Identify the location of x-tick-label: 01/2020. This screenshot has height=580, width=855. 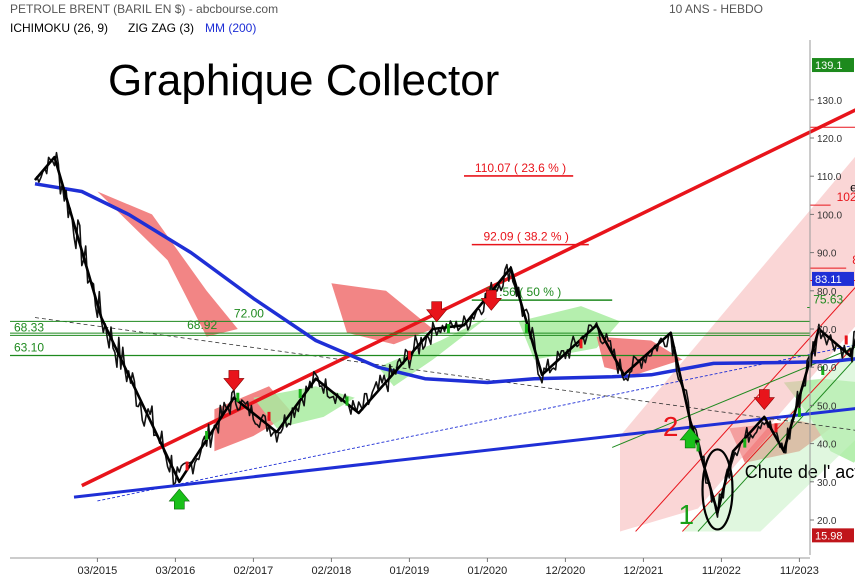
(488, 571).